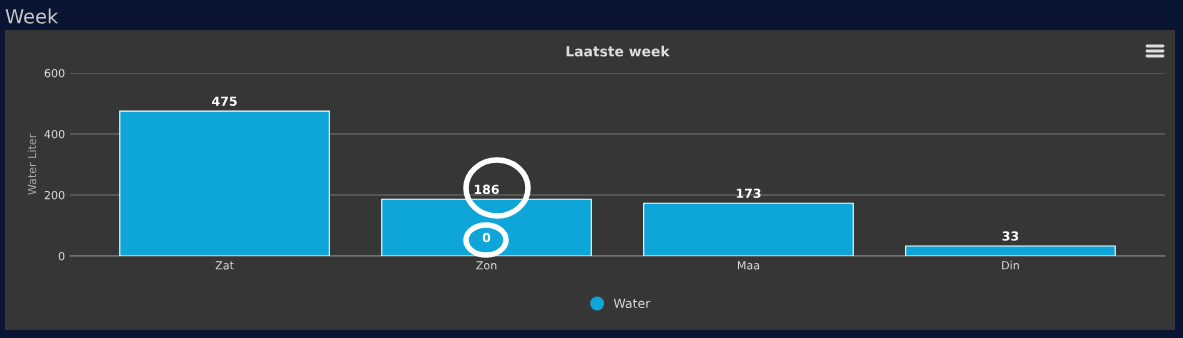 The height and width of the screenshot is (338, 1183). I want to click on x-tick-label: Maa, so click(748, 265).